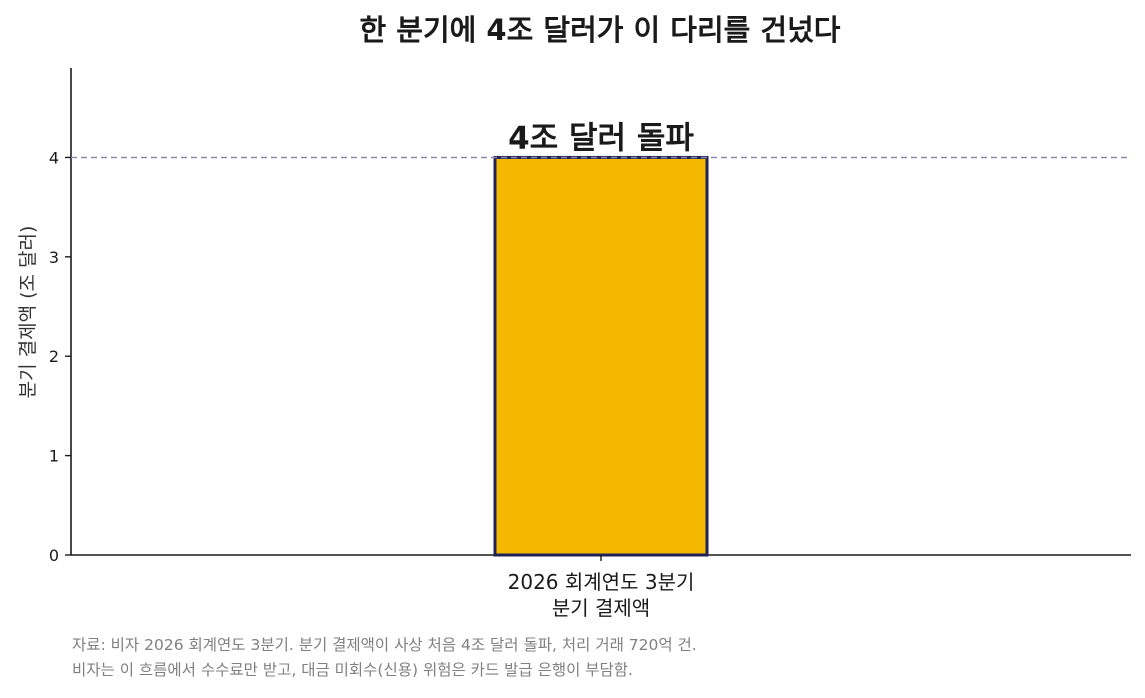  I want to click on y-tick-label: 2, so click(54, 356).